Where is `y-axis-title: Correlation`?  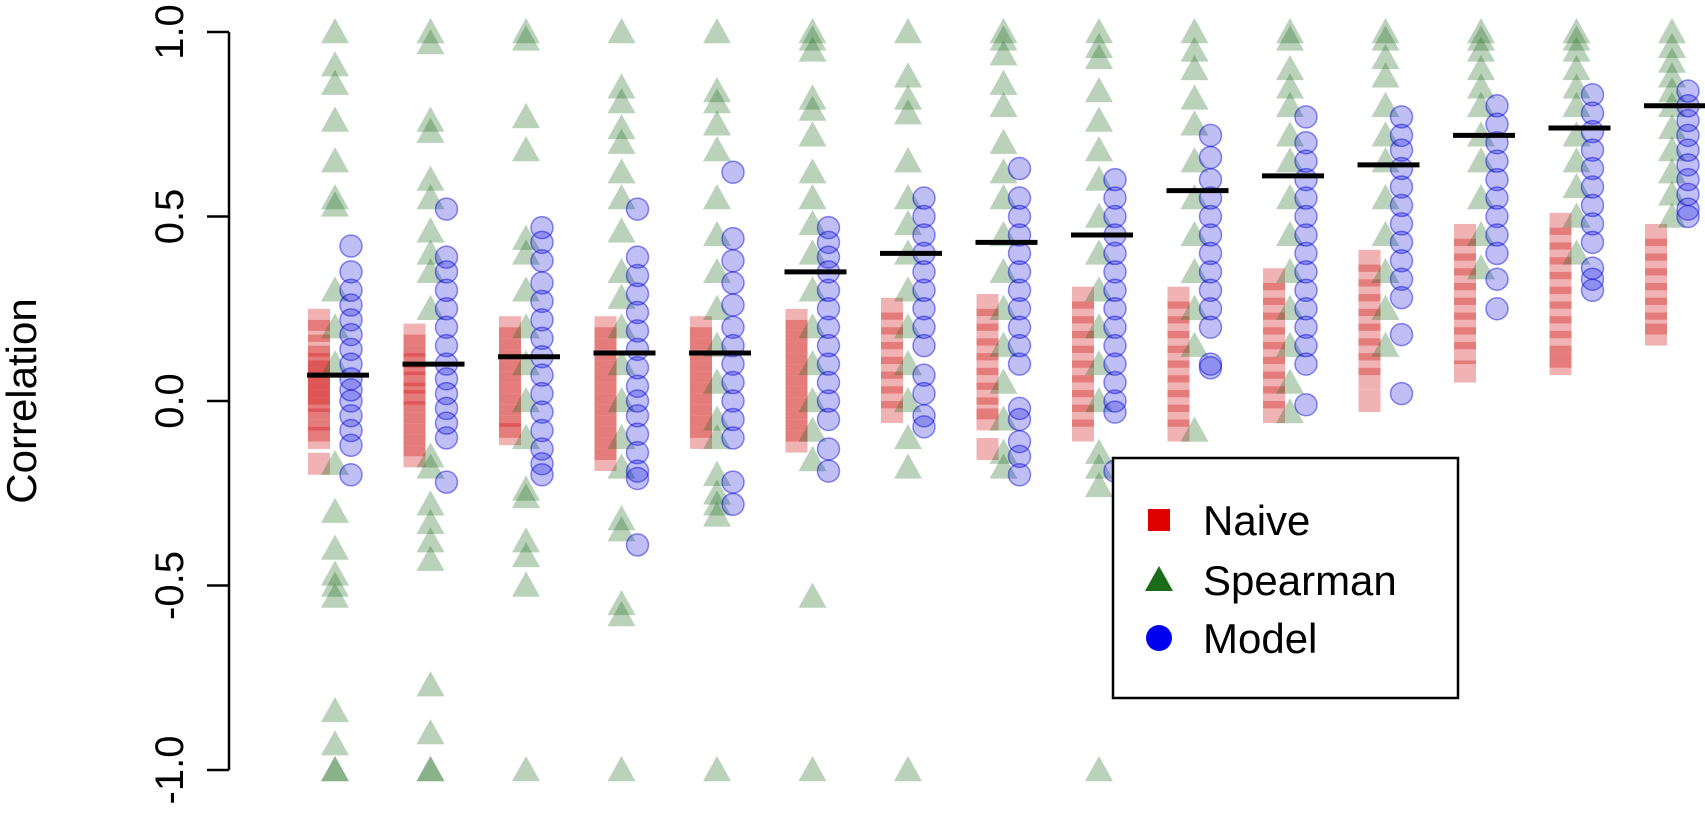 y-axis-title: Correlation is located at coordinates (22, 400).